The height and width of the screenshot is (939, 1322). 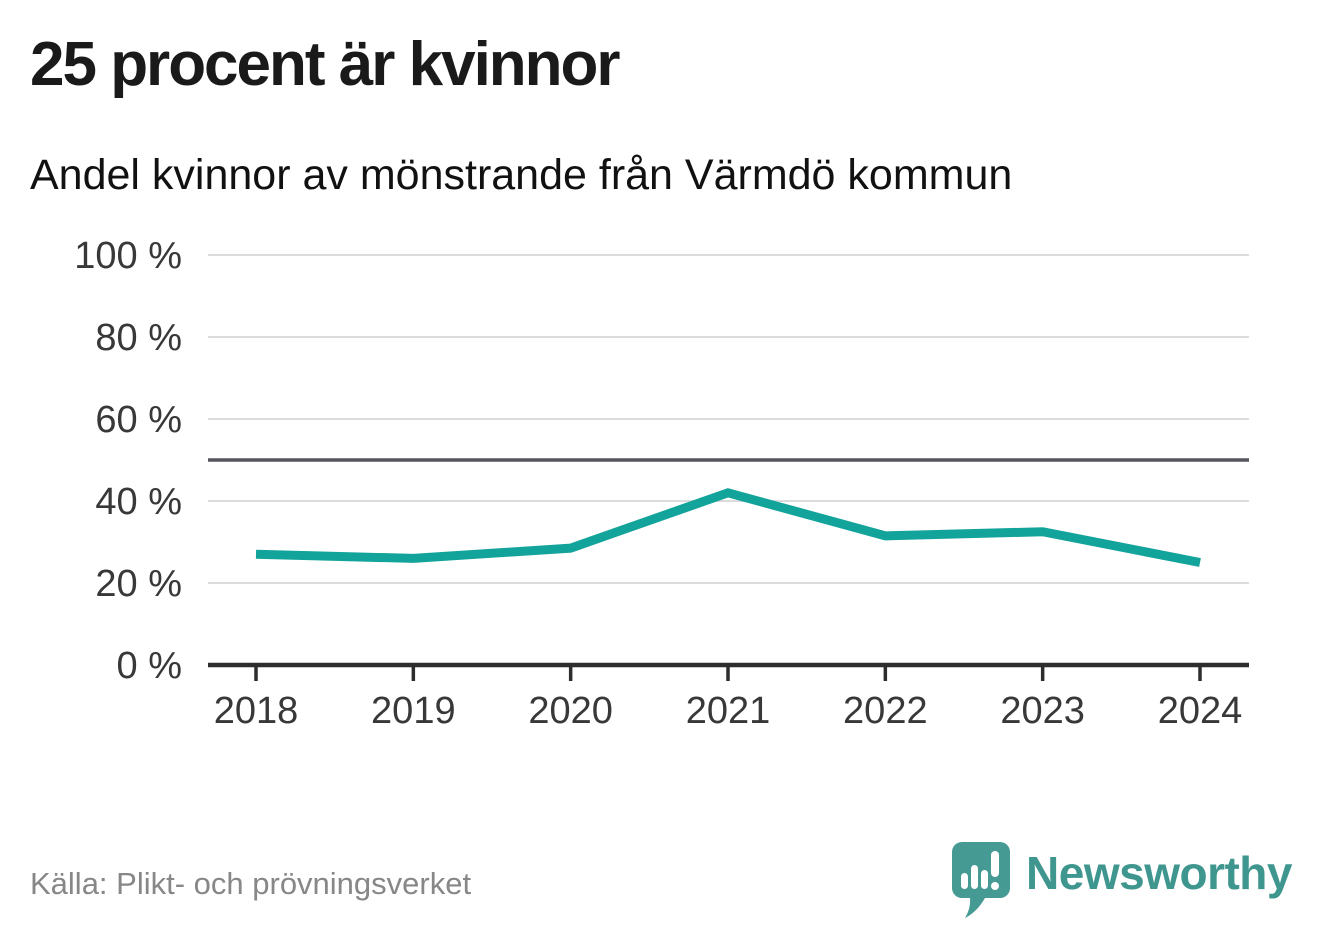 I want to click on logo-exclamation-stem, so click(x=995, y=864).